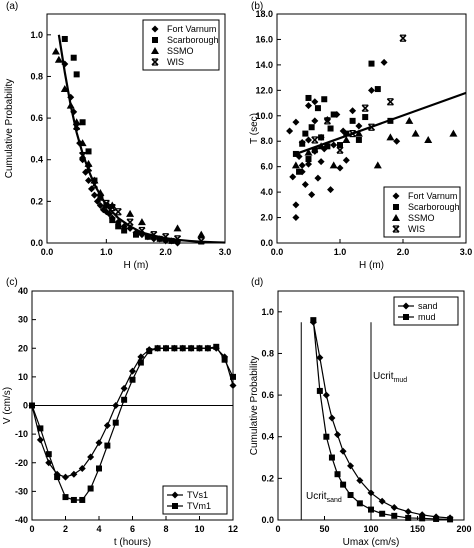 The height and width of the screenshot is (548, 474). What do you see at coordinates (191, 29) in the screenshot?
I see `legend-label: Fort Varnum` at bounding box center [191, 29].